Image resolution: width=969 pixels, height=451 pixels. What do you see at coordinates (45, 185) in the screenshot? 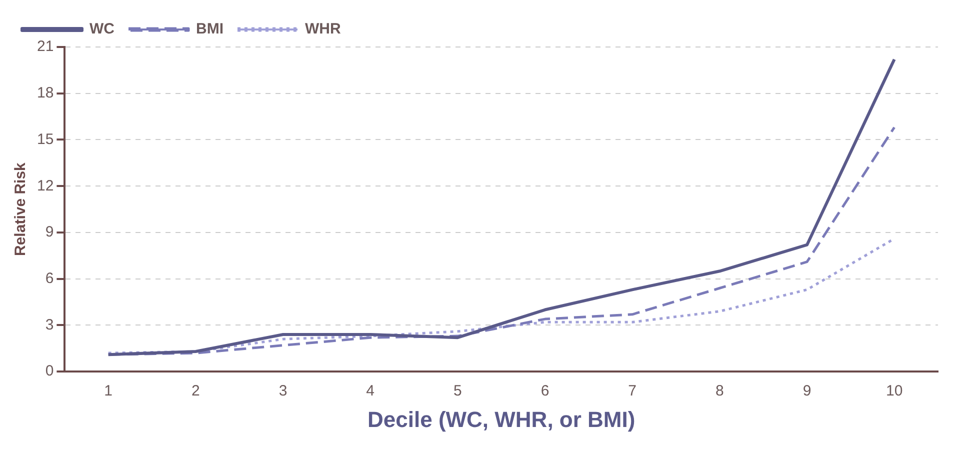
I see `y-tick-label: 12` at bounding box center [45, 185].